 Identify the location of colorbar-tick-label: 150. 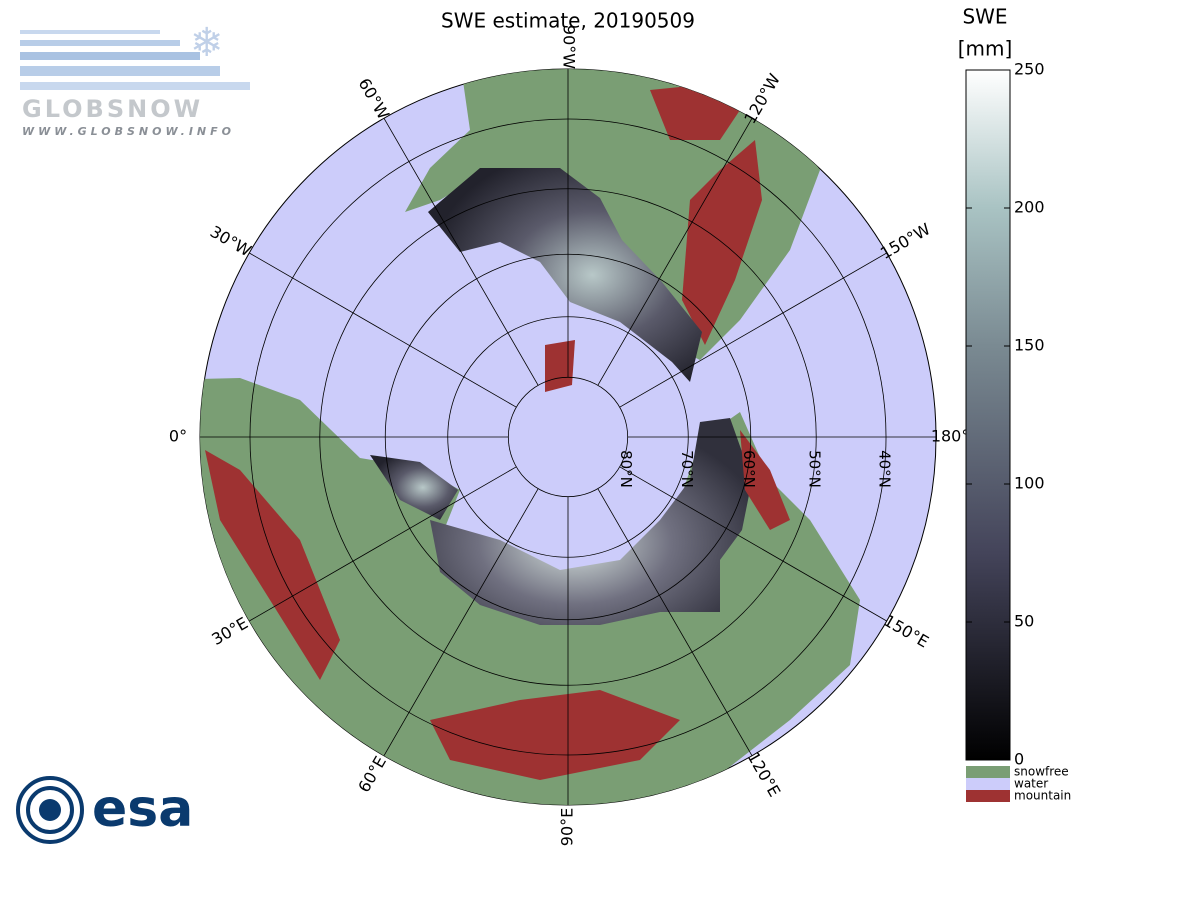
(1029, 345).